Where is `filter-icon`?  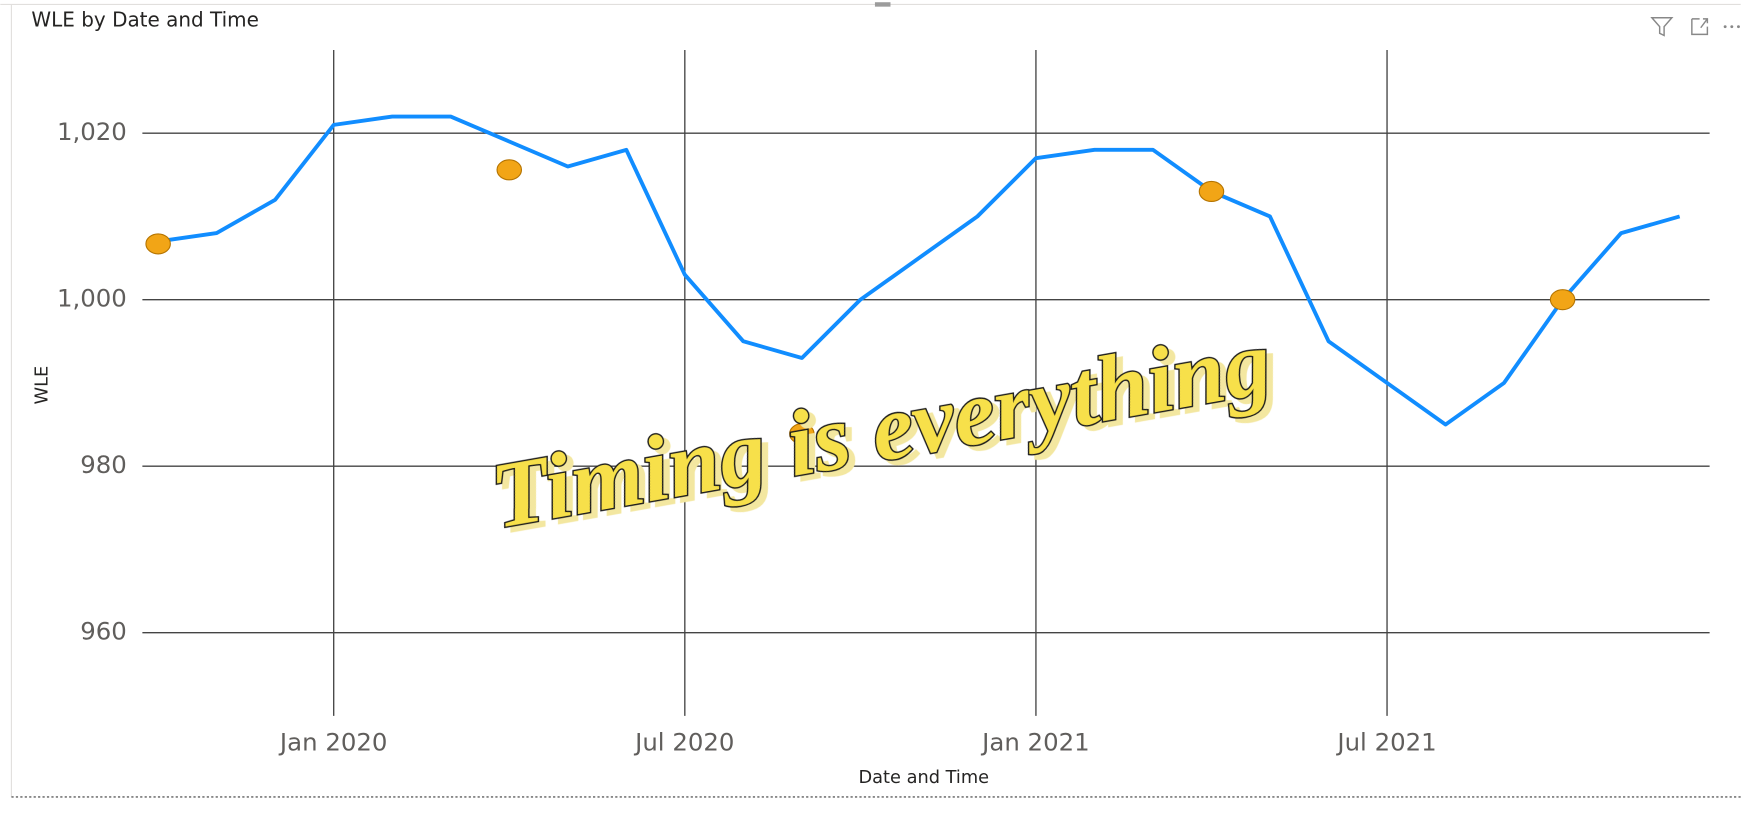 filter-icon is located at coordinates (1662, 27).